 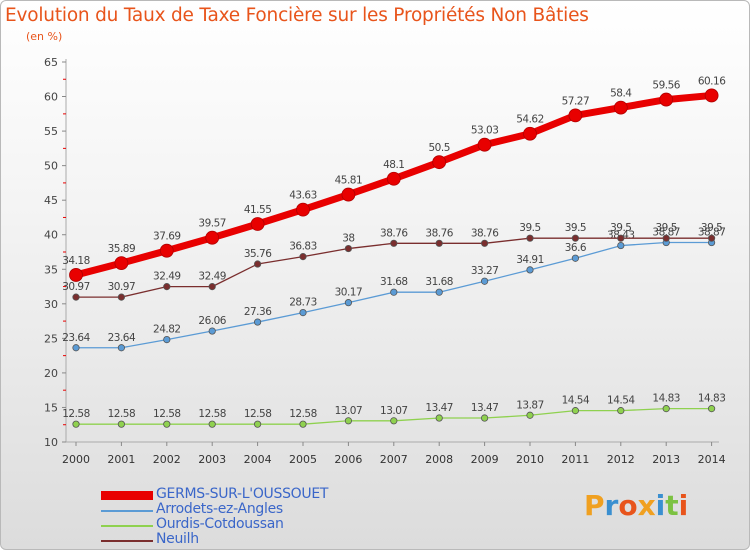 I want to click on data-label-0: 43.63, so click(x=303, y=196).